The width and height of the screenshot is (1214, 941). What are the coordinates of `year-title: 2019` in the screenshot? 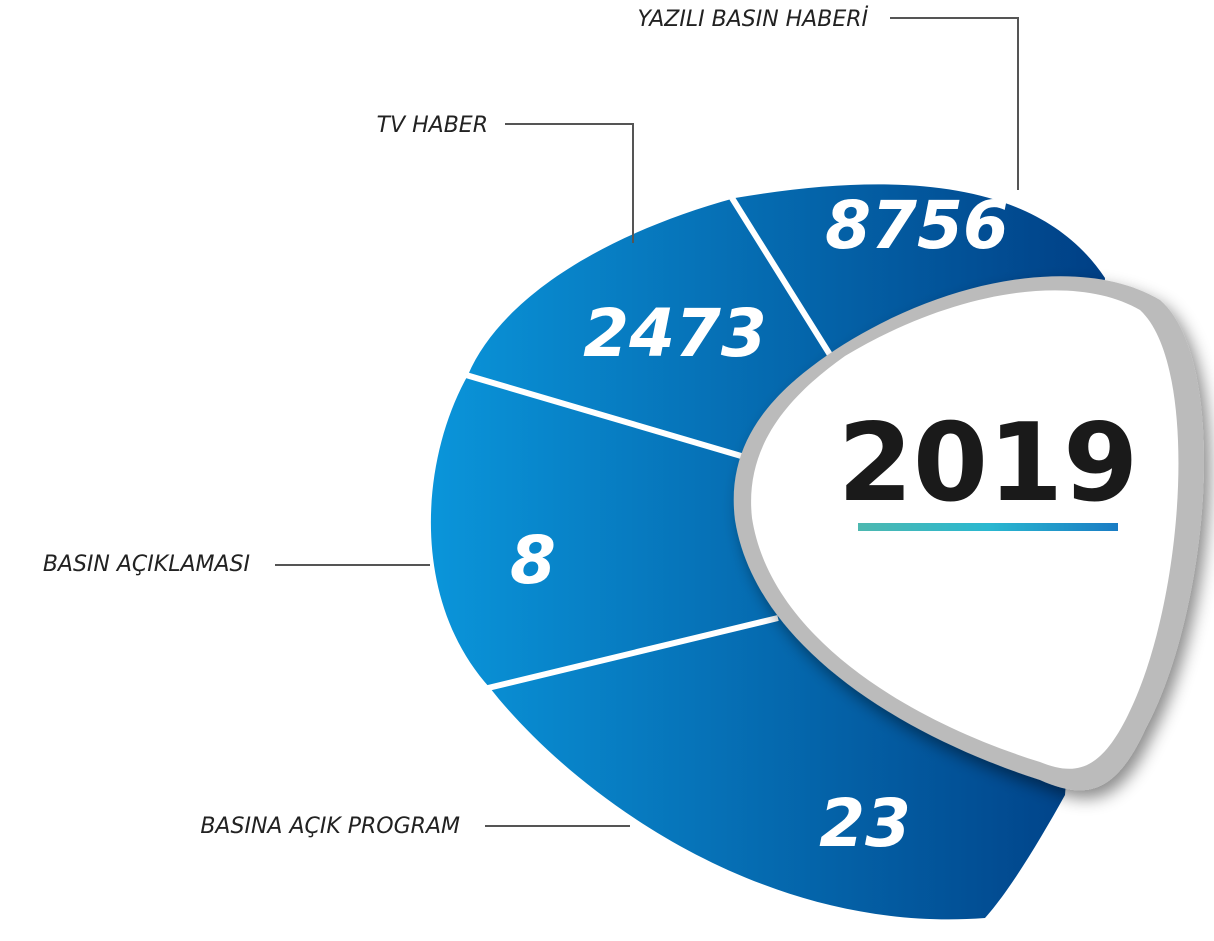 It's located at (988, 463).